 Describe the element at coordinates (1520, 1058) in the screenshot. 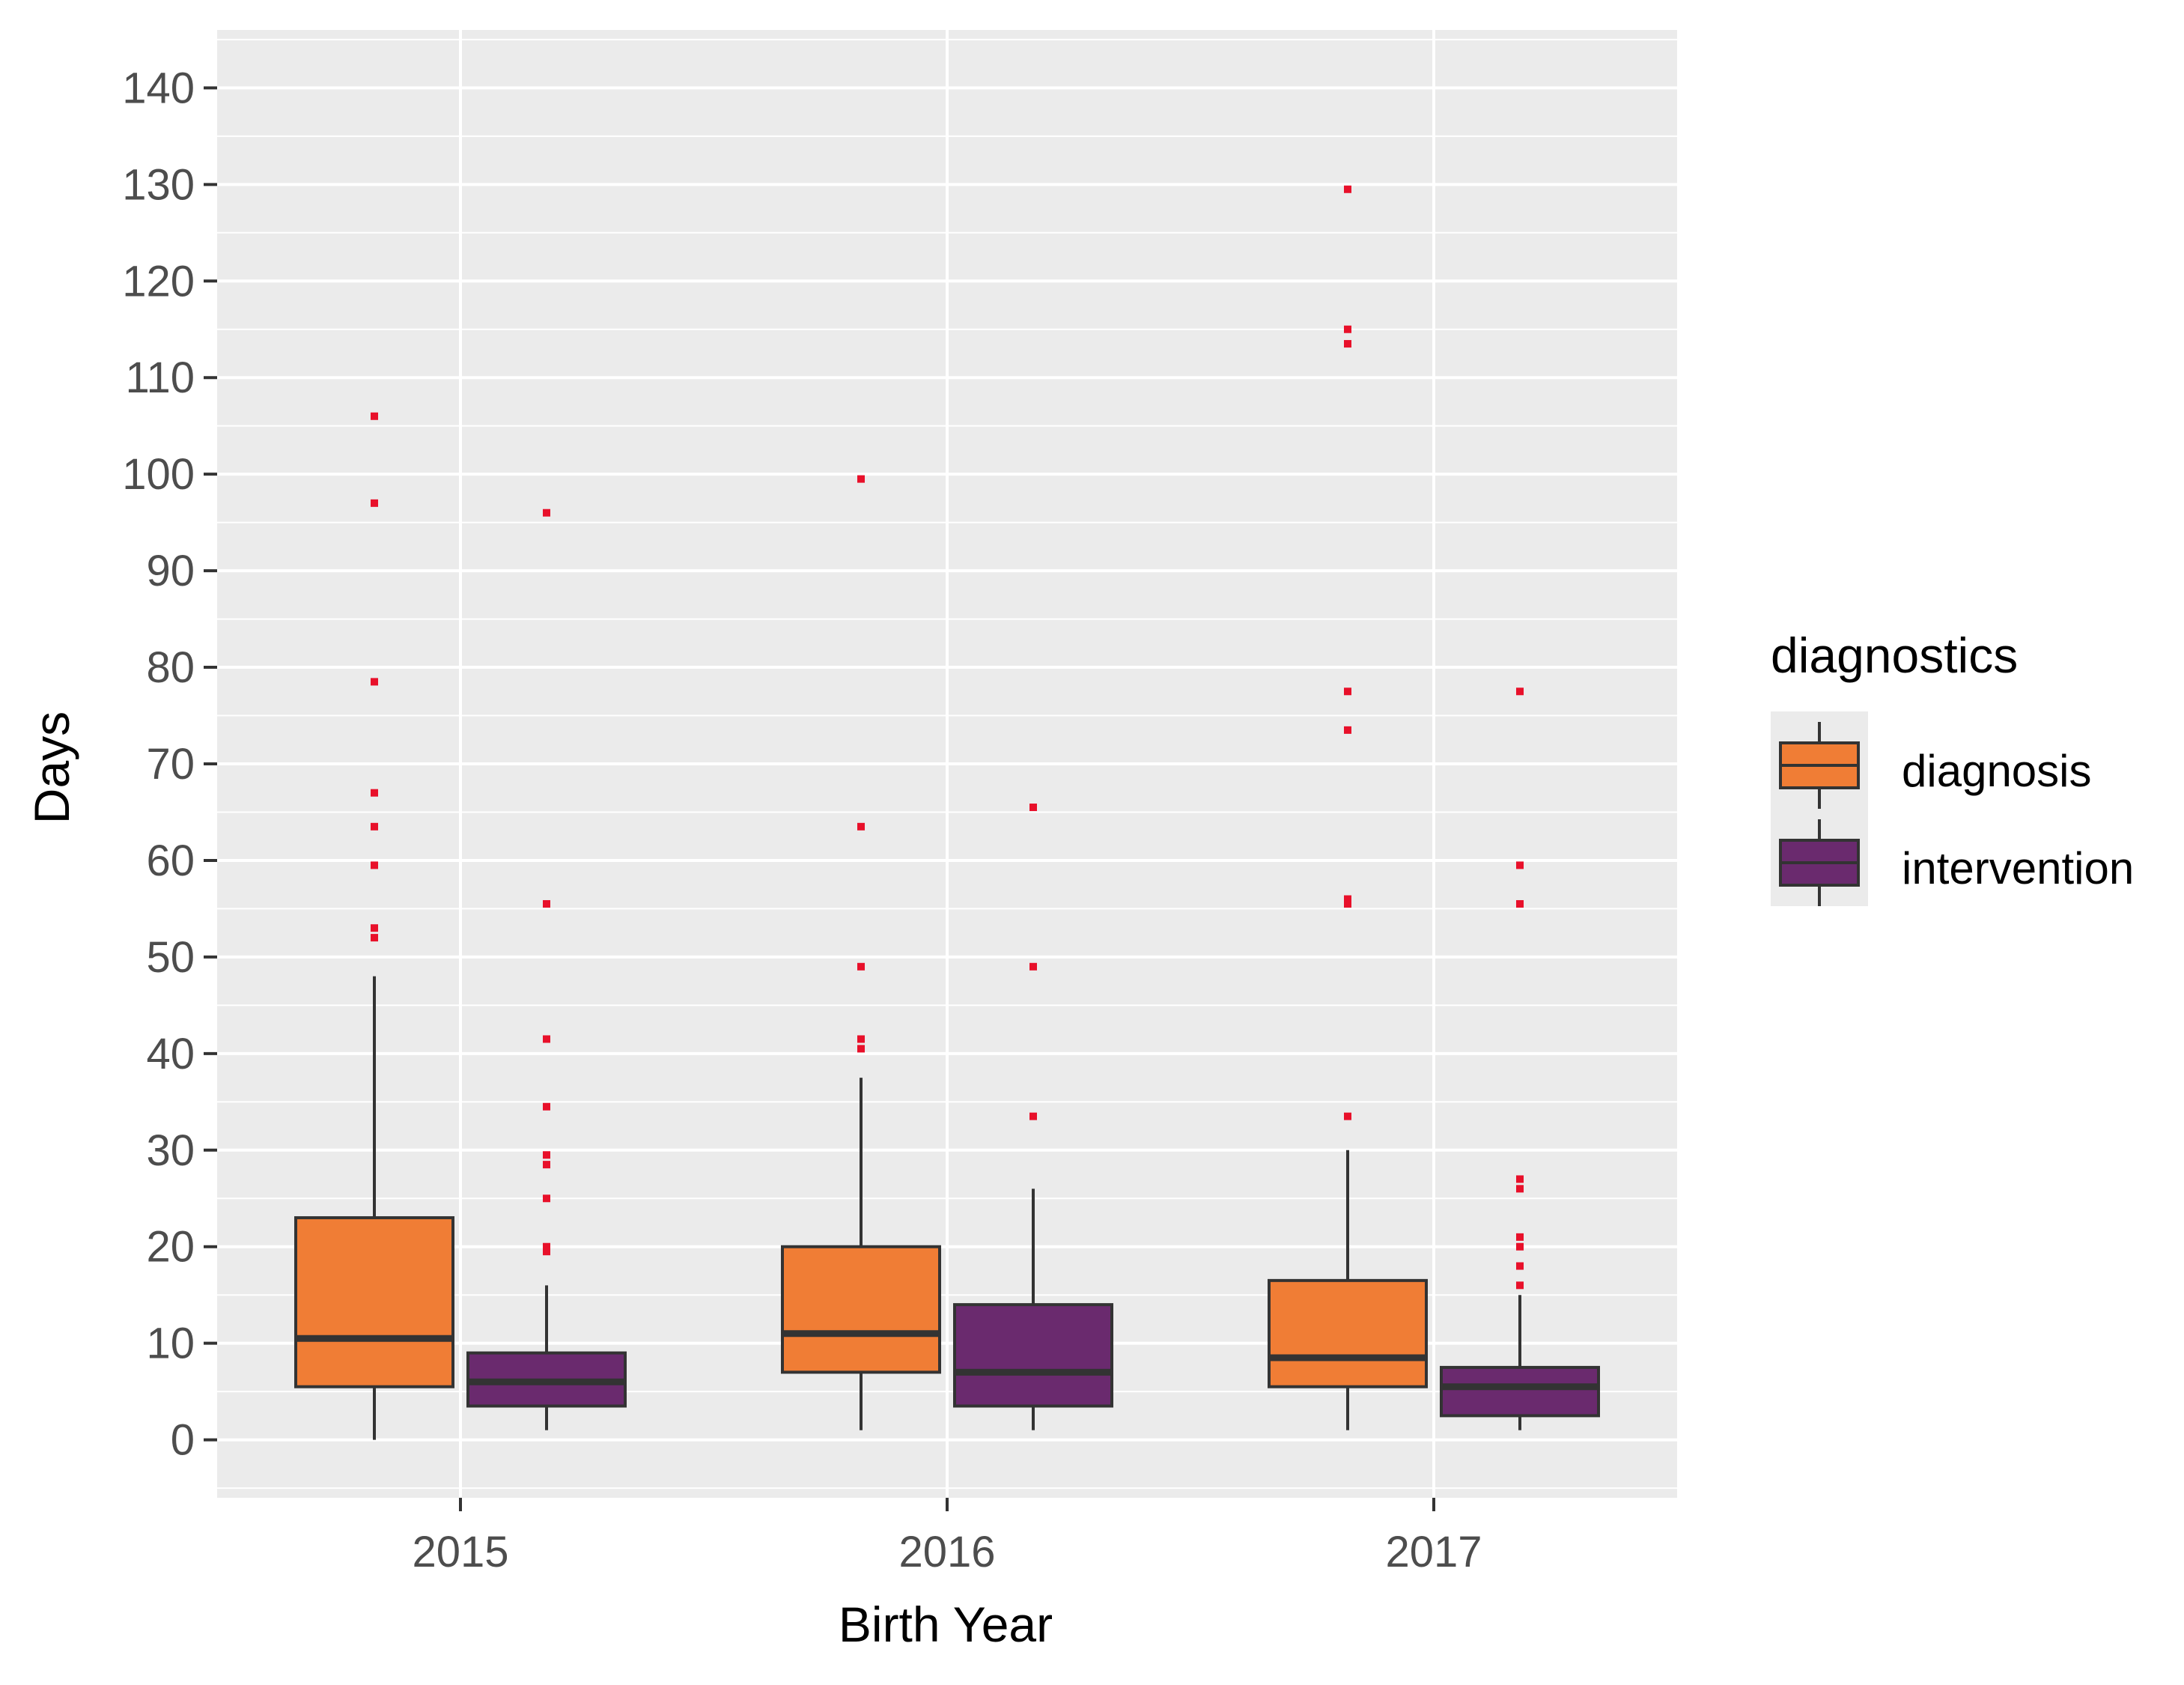

I see `box-intervention-2017` at that location.